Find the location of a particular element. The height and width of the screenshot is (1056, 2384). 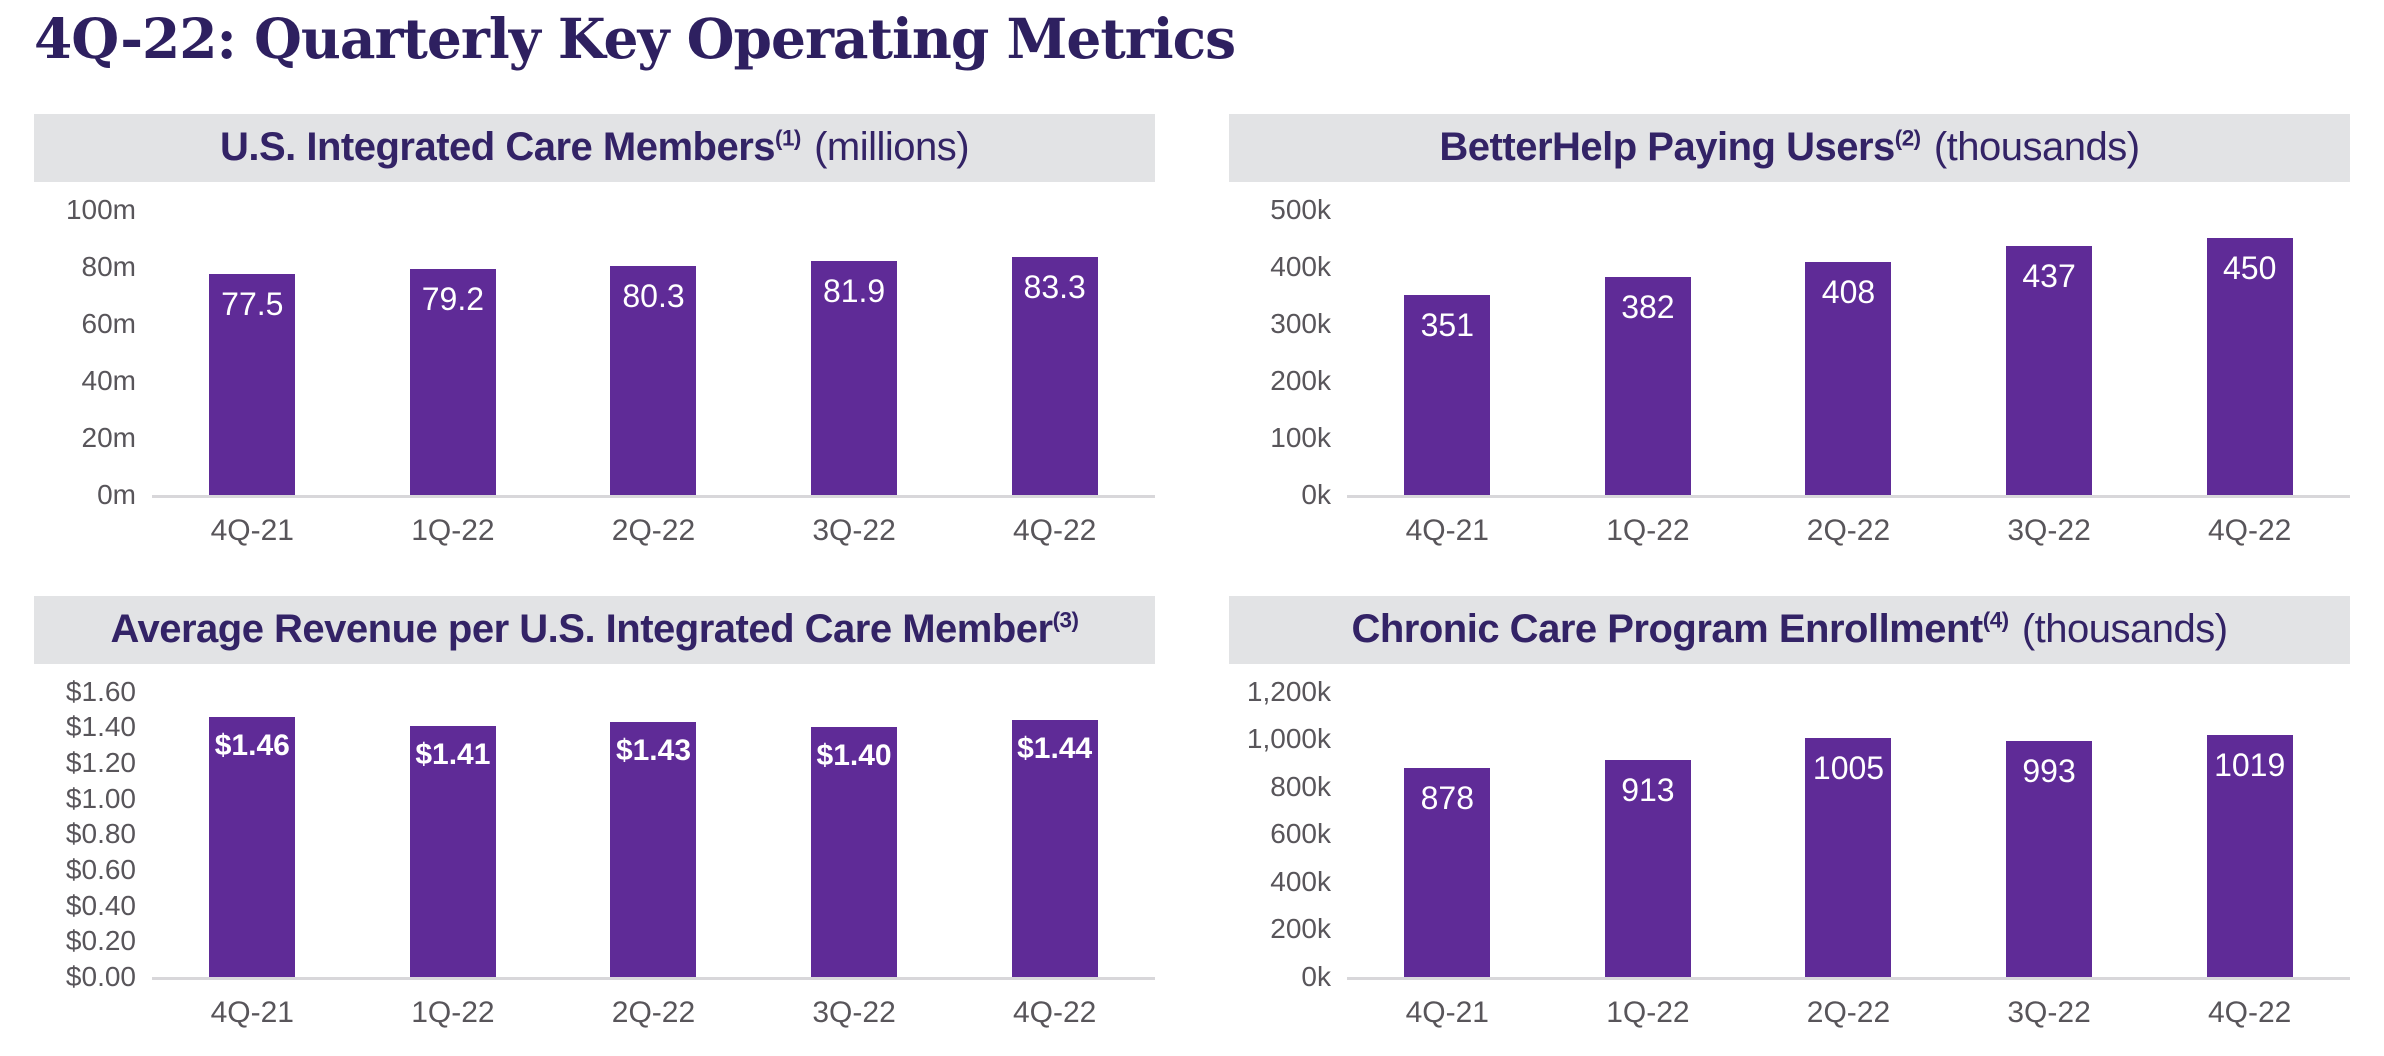

bar: $1.44 is located at coordinates (1054, 848).